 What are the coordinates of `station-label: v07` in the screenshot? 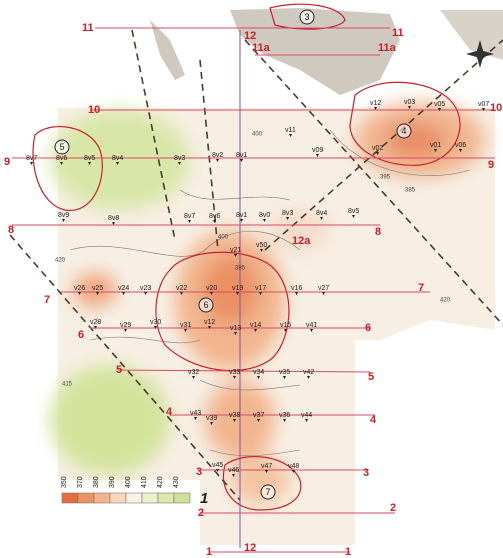 It's located at (483, 104).